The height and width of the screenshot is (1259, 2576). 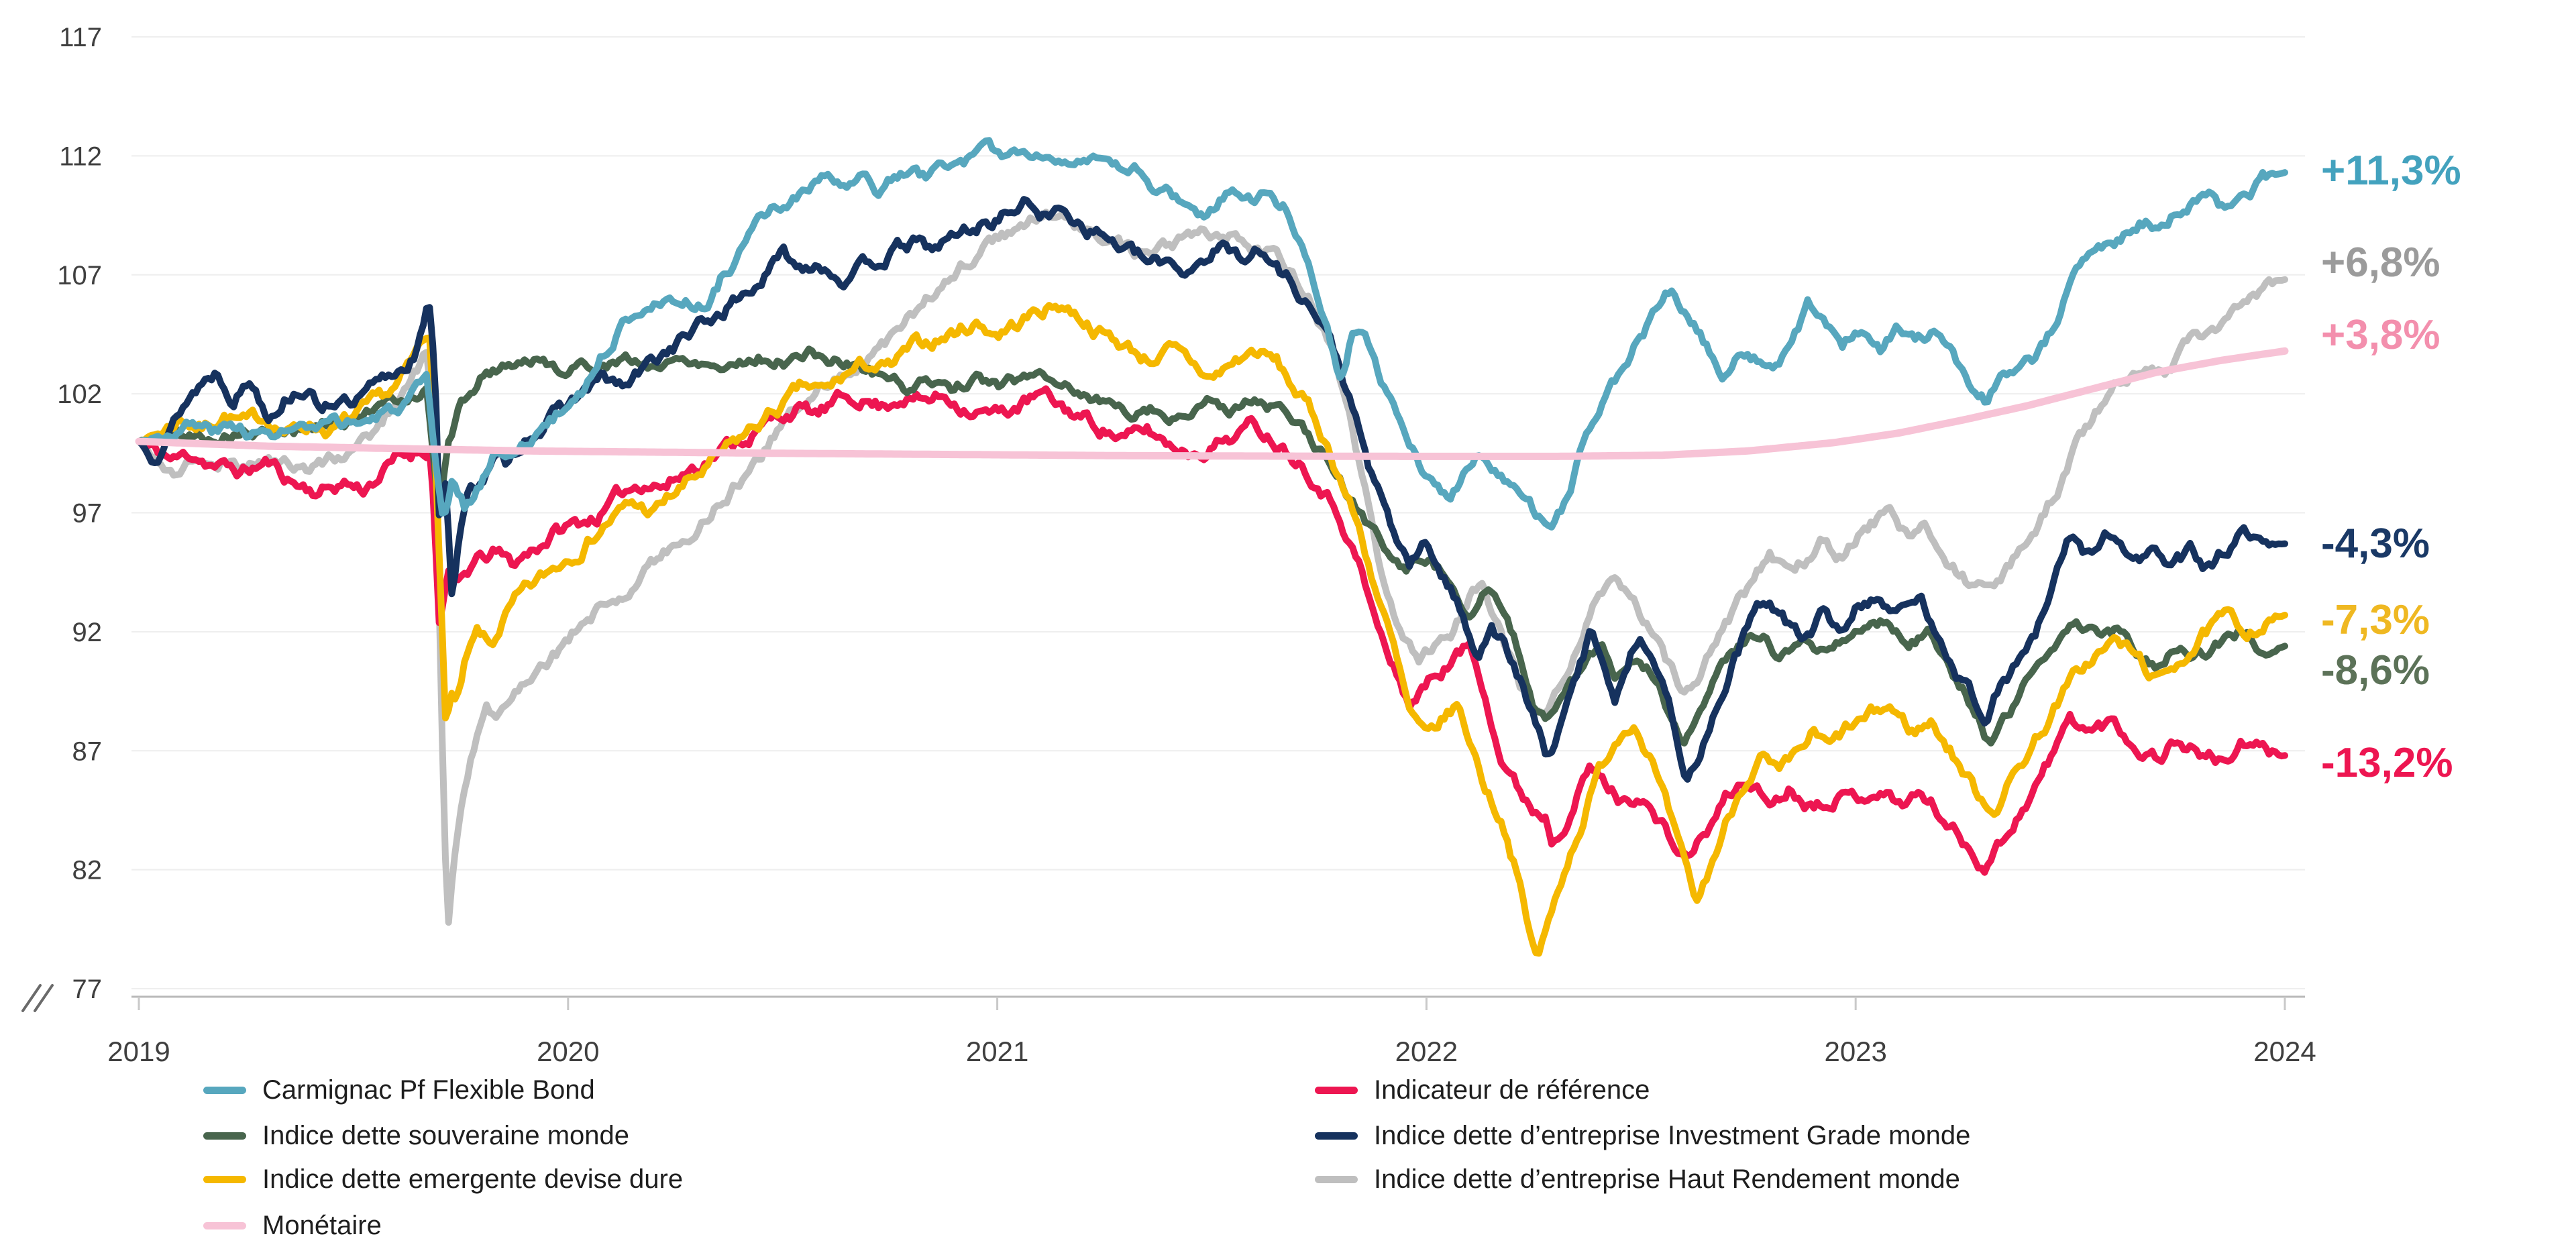 What do you see at coordinates (224, 1179) in the screenshot?
I see `legend-swatch-emergente-icon` at bounding box center [224, 1179].